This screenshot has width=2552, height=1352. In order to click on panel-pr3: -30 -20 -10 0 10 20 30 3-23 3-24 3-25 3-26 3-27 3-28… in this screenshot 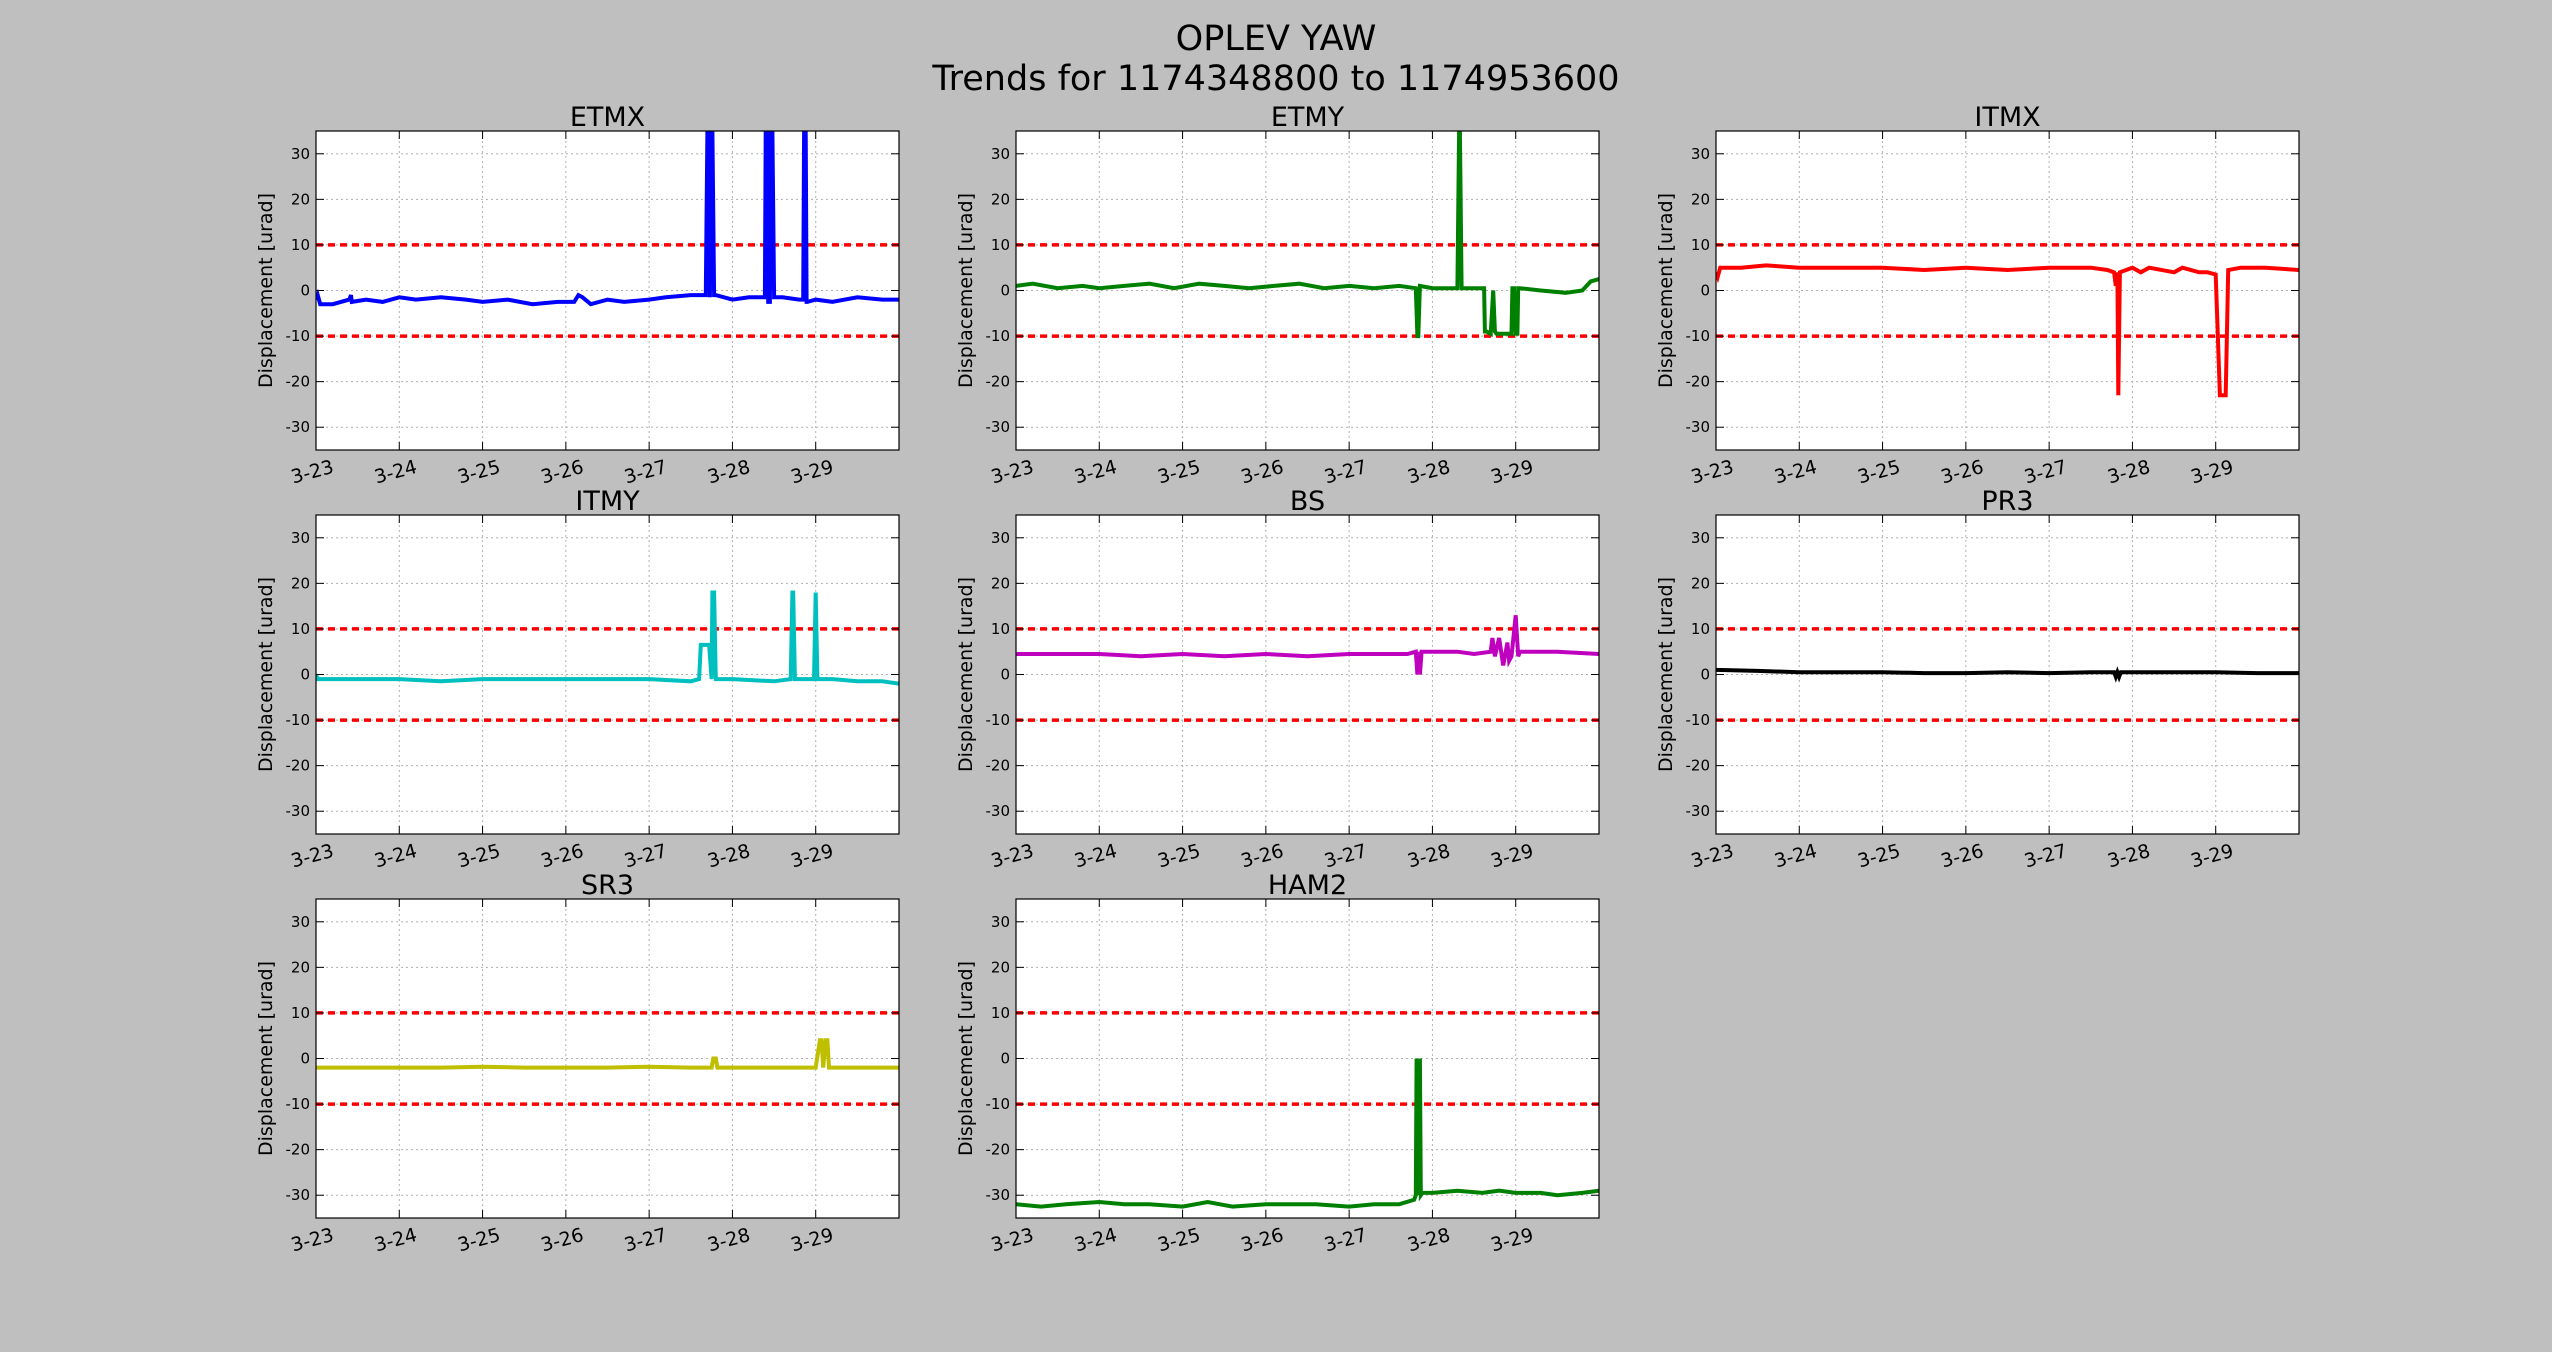, I will do `click(1977, 679)`.